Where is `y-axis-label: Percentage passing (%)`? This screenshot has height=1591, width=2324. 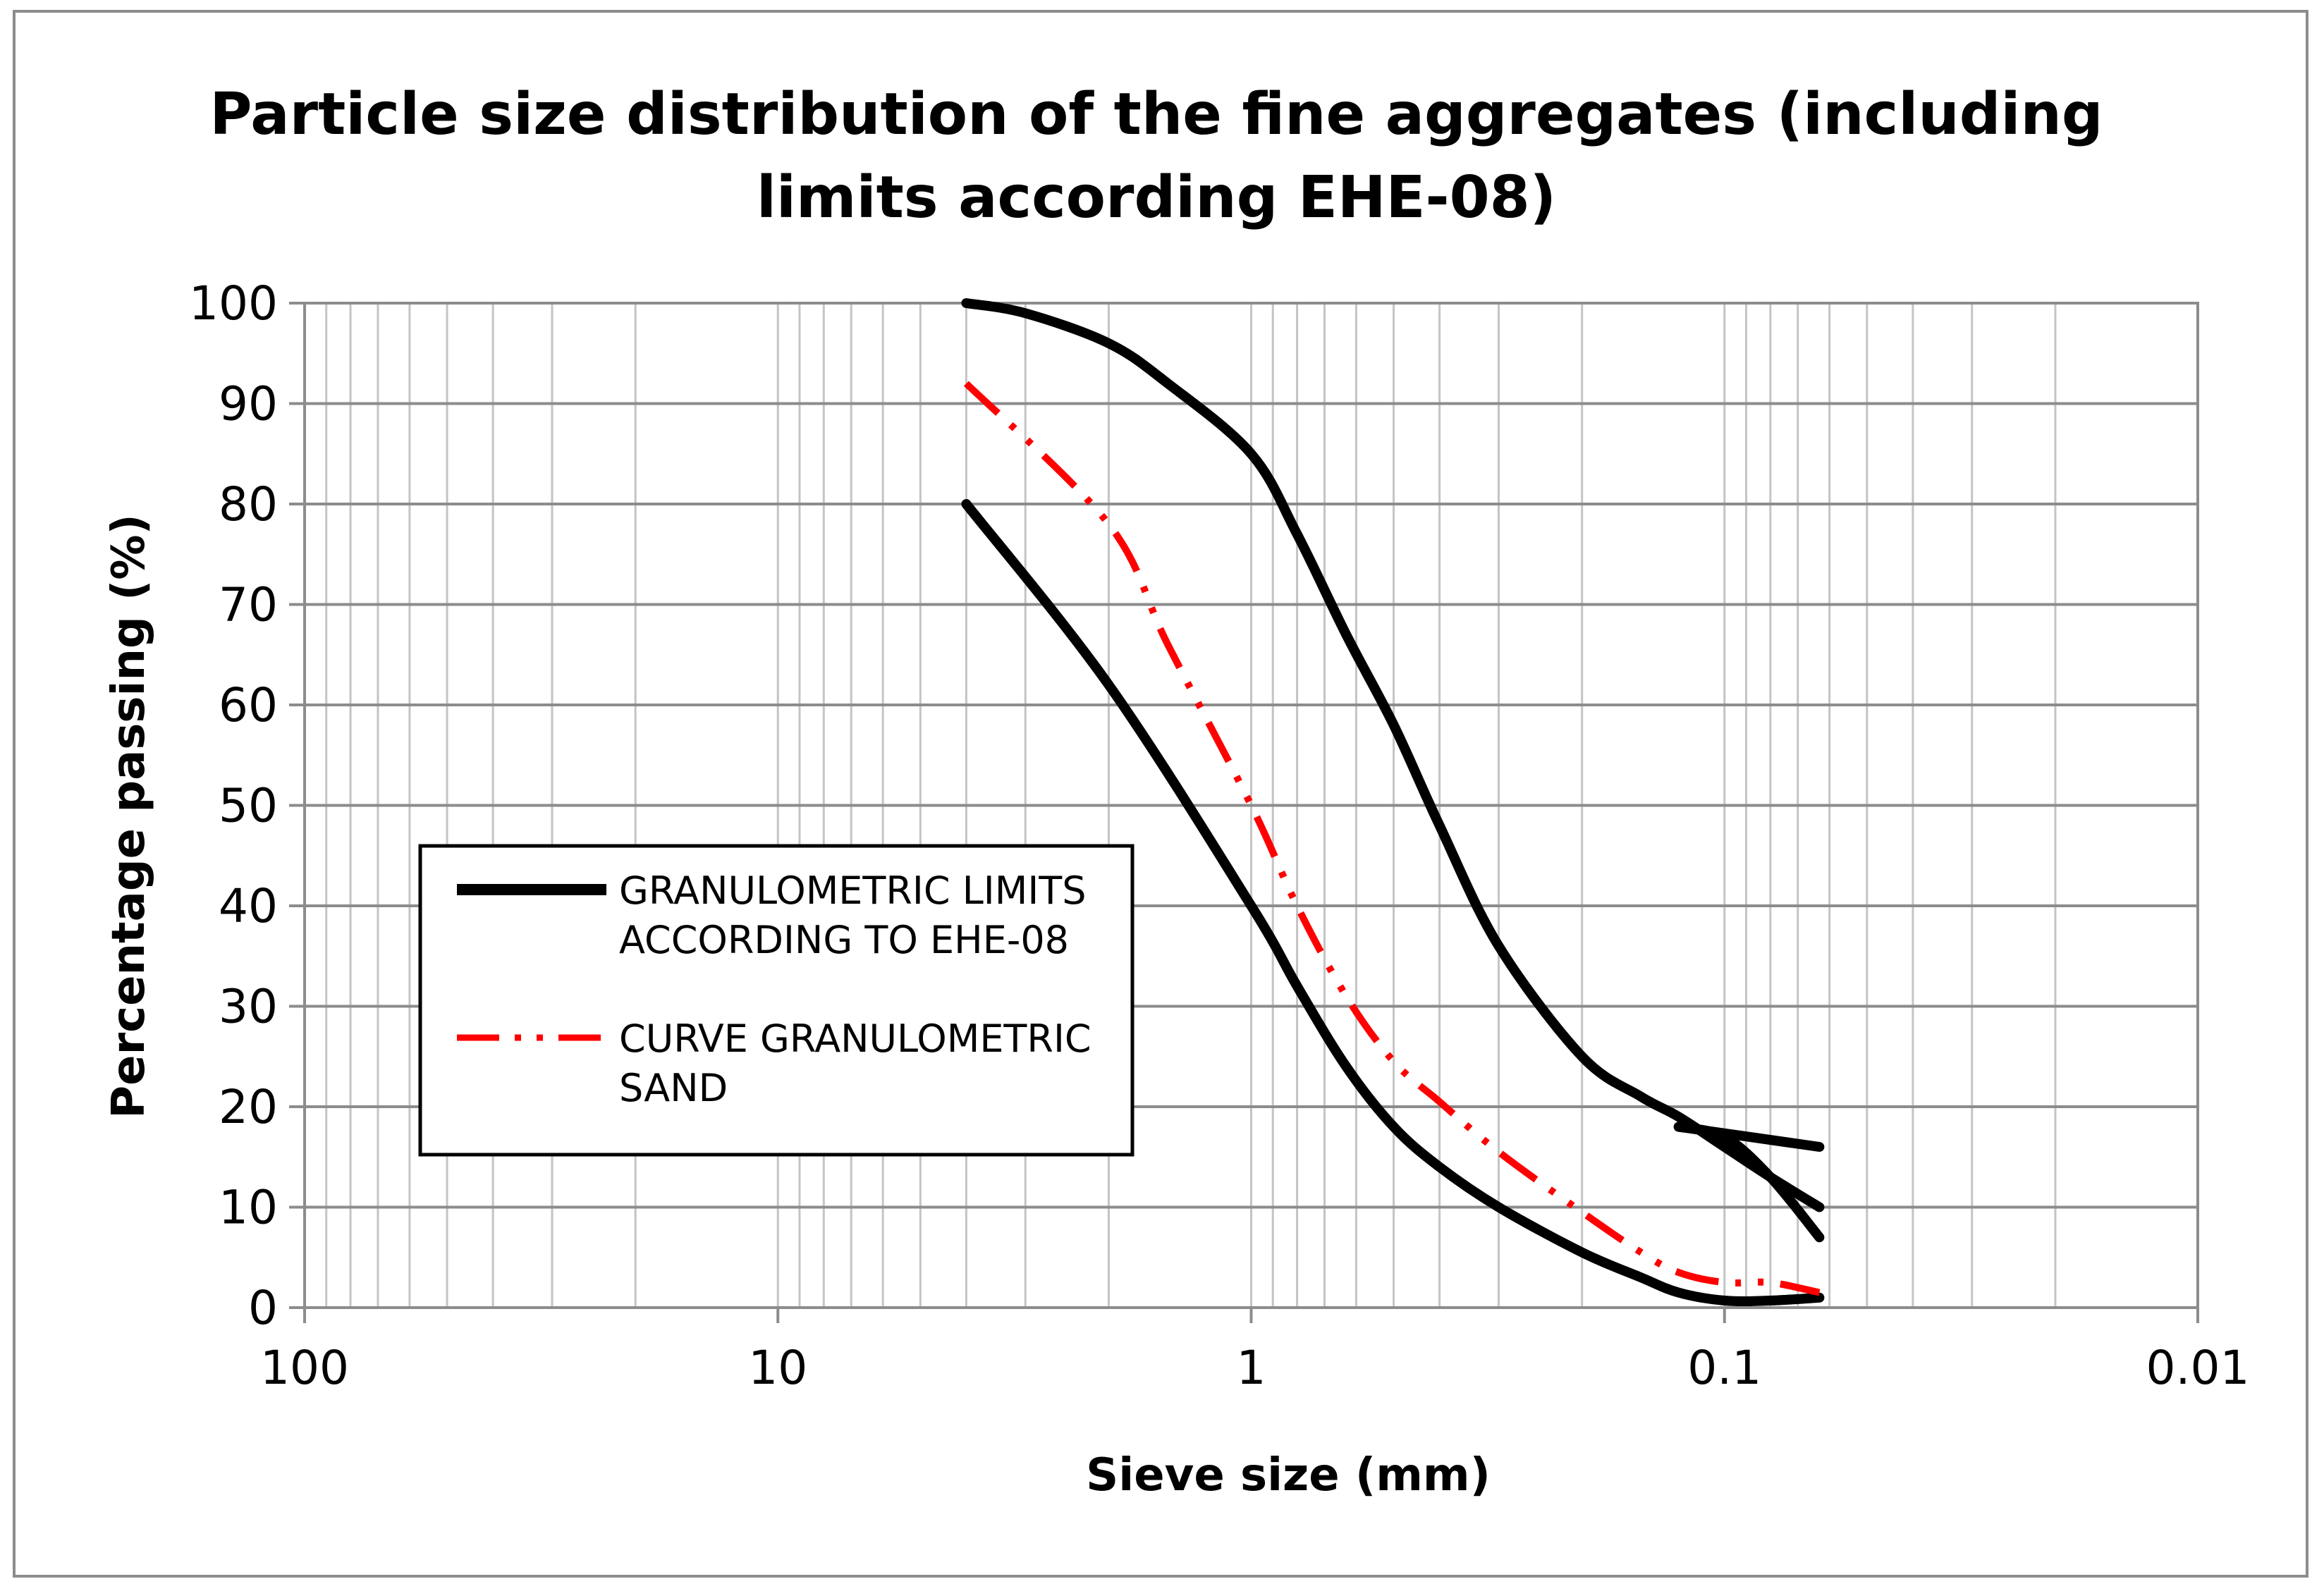 y-axis-label: Percentage passing (%) is located at coordinates (129, 816).